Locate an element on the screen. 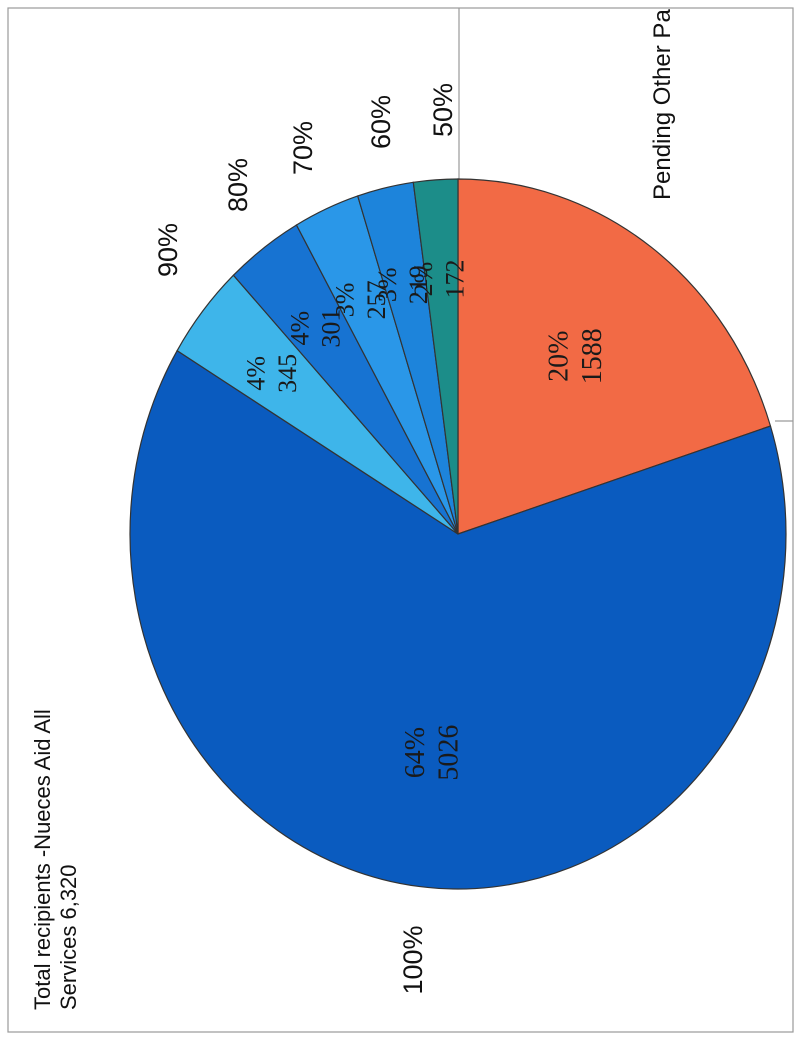 The image size is (801, 1040). corner-series-label: Pending Other Pa is located at coordinates (662, 104).